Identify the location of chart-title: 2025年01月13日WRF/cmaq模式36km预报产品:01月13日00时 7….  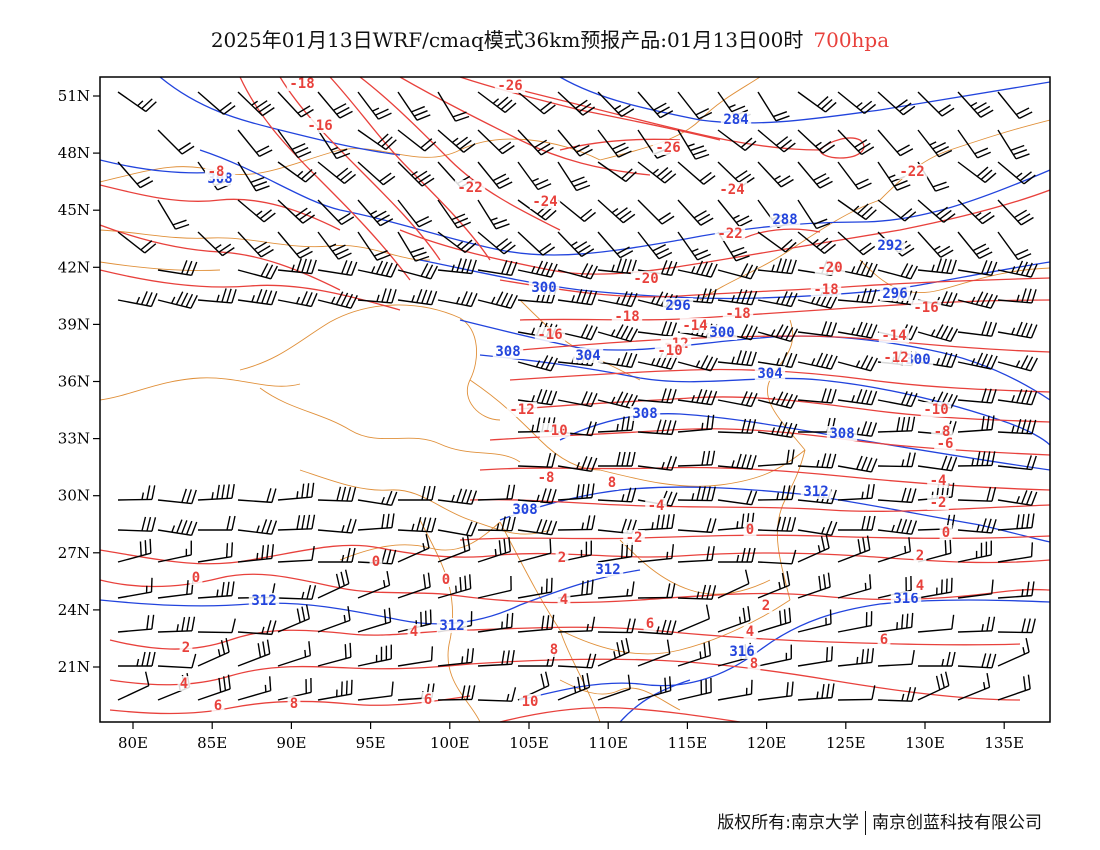
(550, 38).